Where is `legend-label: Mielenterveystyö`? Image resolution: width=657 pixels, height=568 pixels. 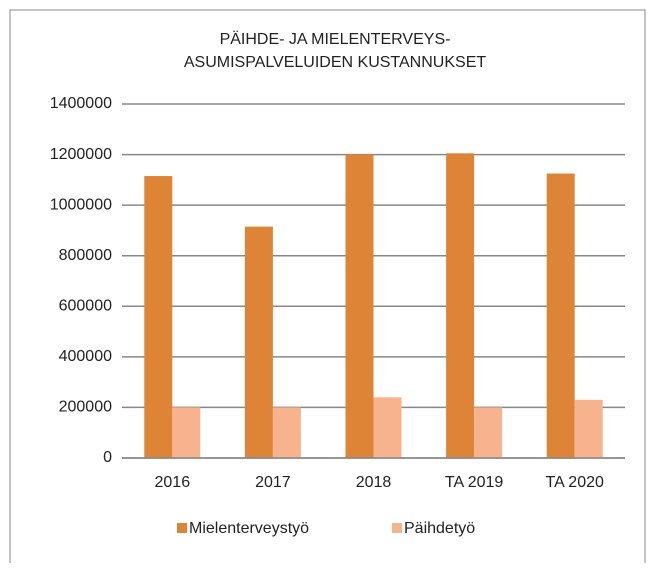
legend-label: Mielenterveystyö is located at coordinates (249, 528).